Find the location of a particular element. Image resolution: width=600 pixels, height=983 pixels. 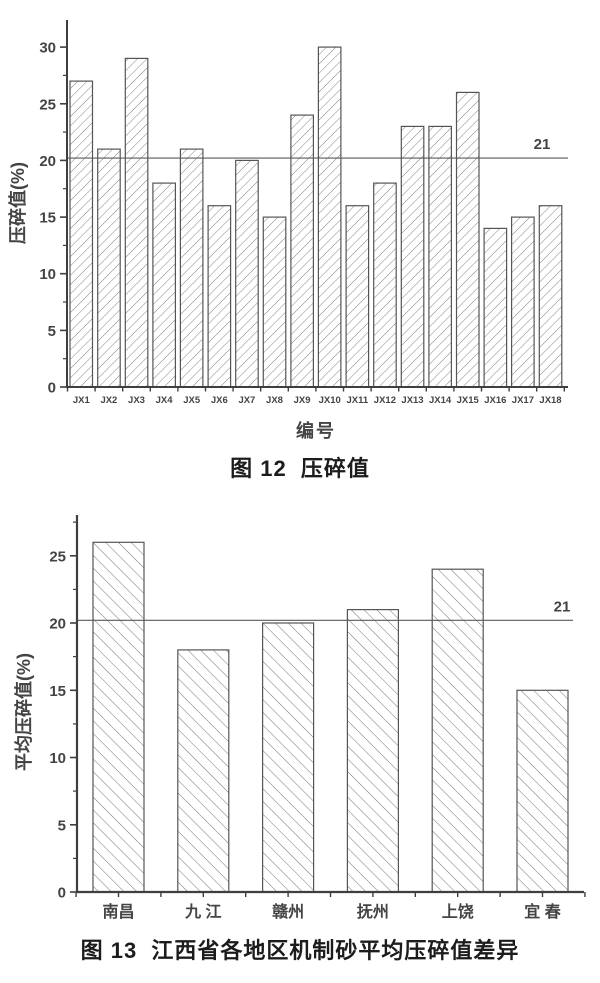

bar-JX4 is located at coordinates (164, 285).